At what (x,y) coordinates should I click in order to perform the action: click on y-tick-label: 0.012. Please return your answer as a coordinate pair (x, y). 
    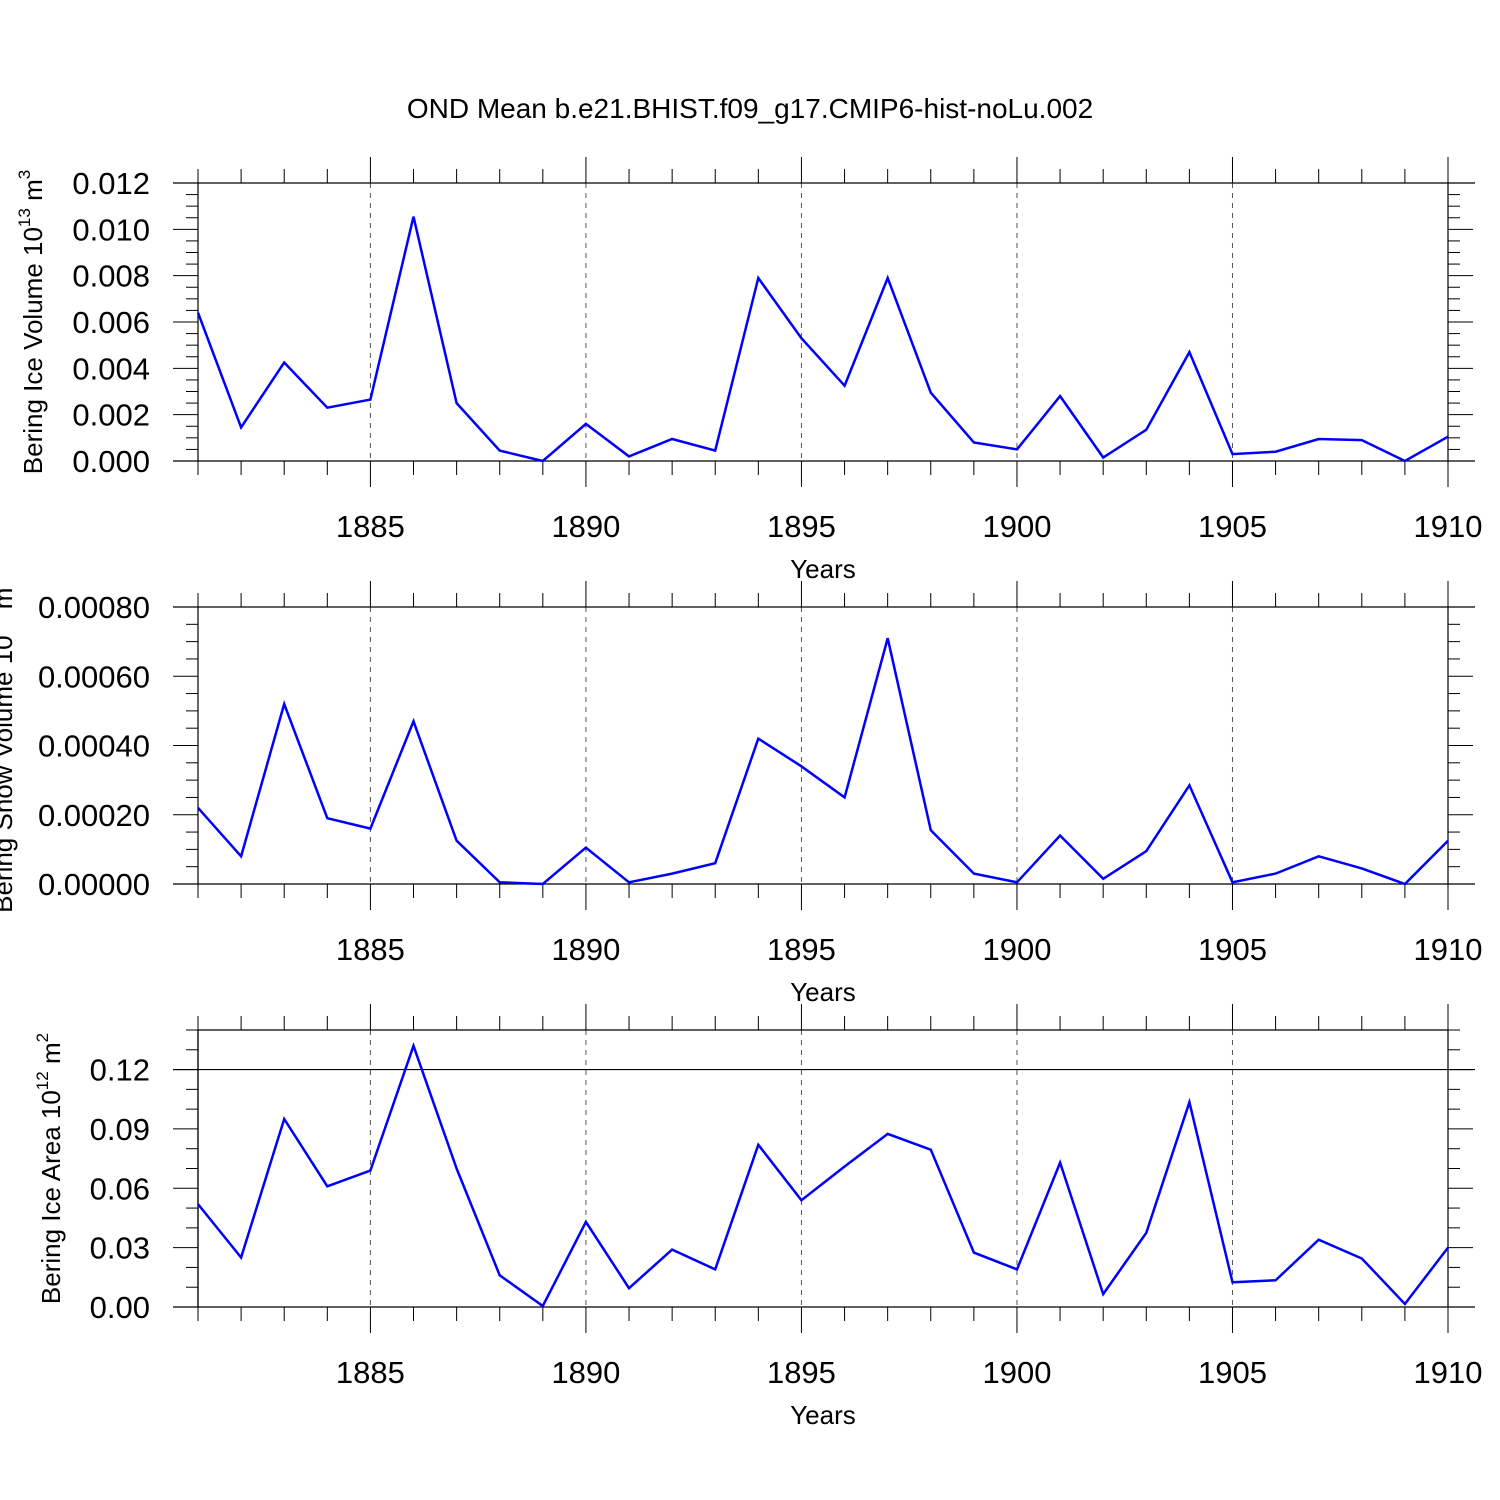
    Looking at the image, I should click on (111, 183).